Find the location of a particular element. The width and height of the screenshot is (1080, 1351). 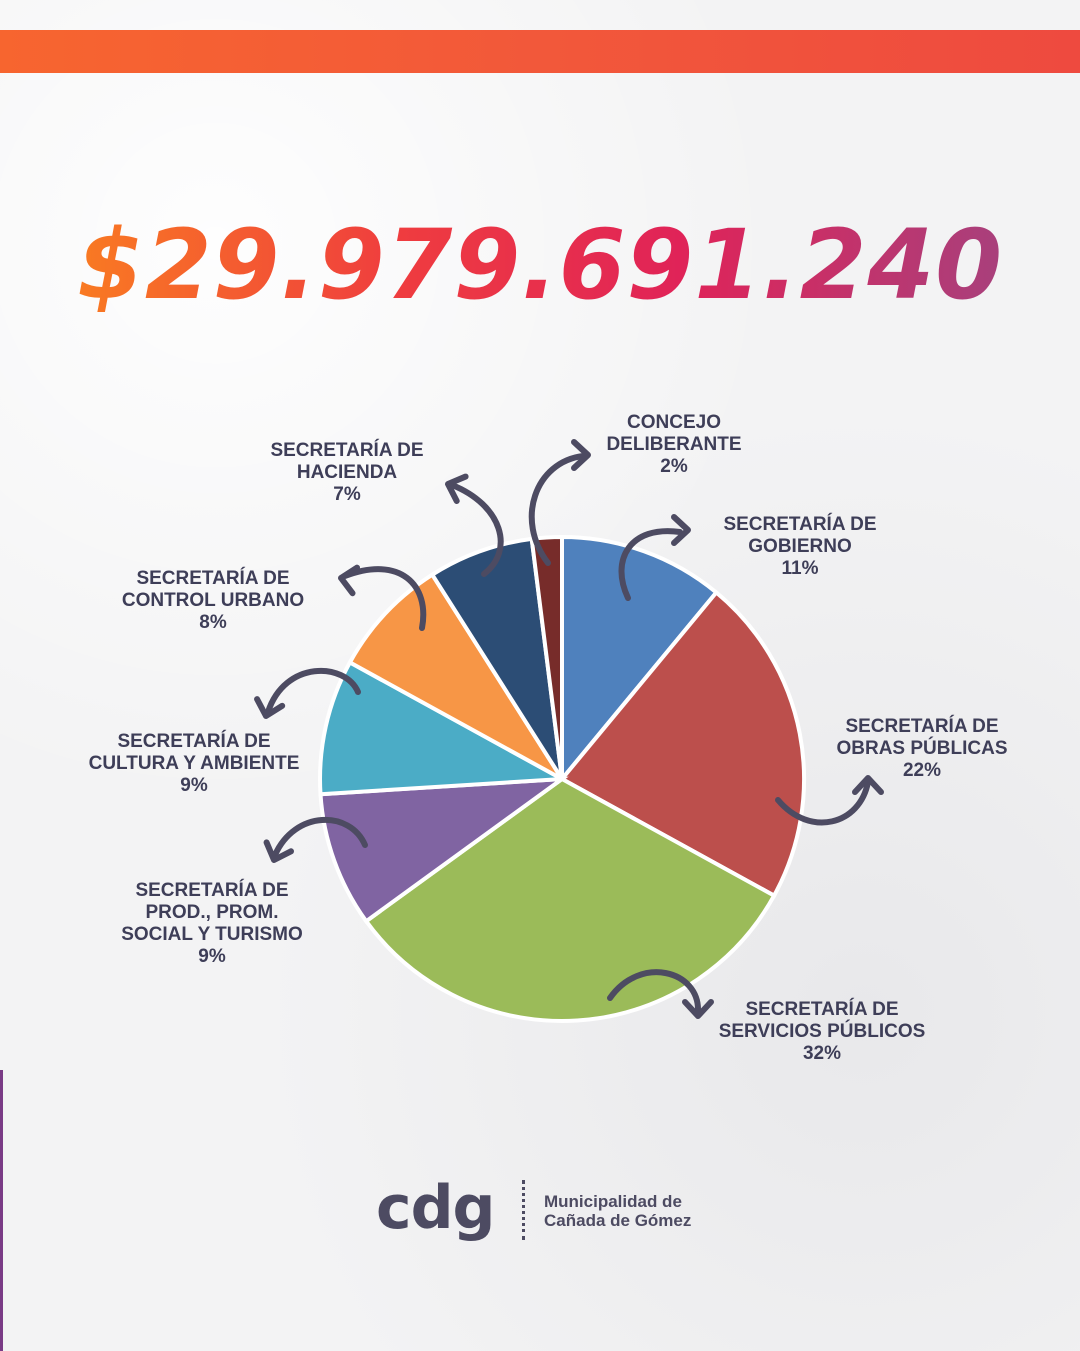

pie-label-6-line2: CONTROL URBANO is located at coordinates (213, 600).